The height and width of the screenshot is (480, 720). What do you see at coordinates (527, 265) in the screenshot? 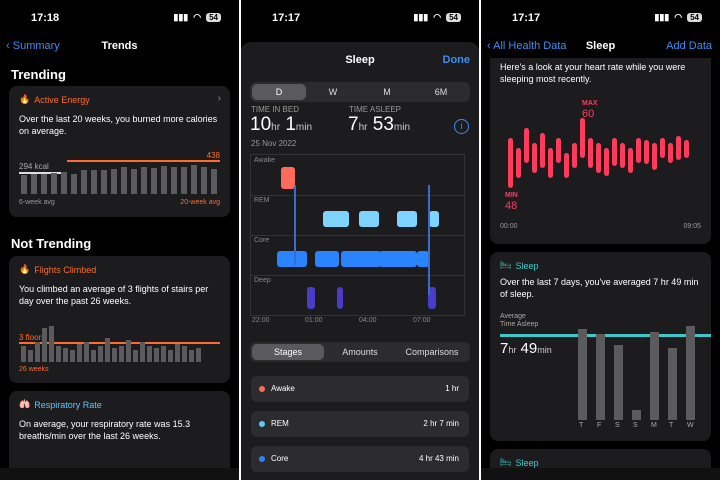
I see `card-title: Sleep` at bounding box center [527, 265].